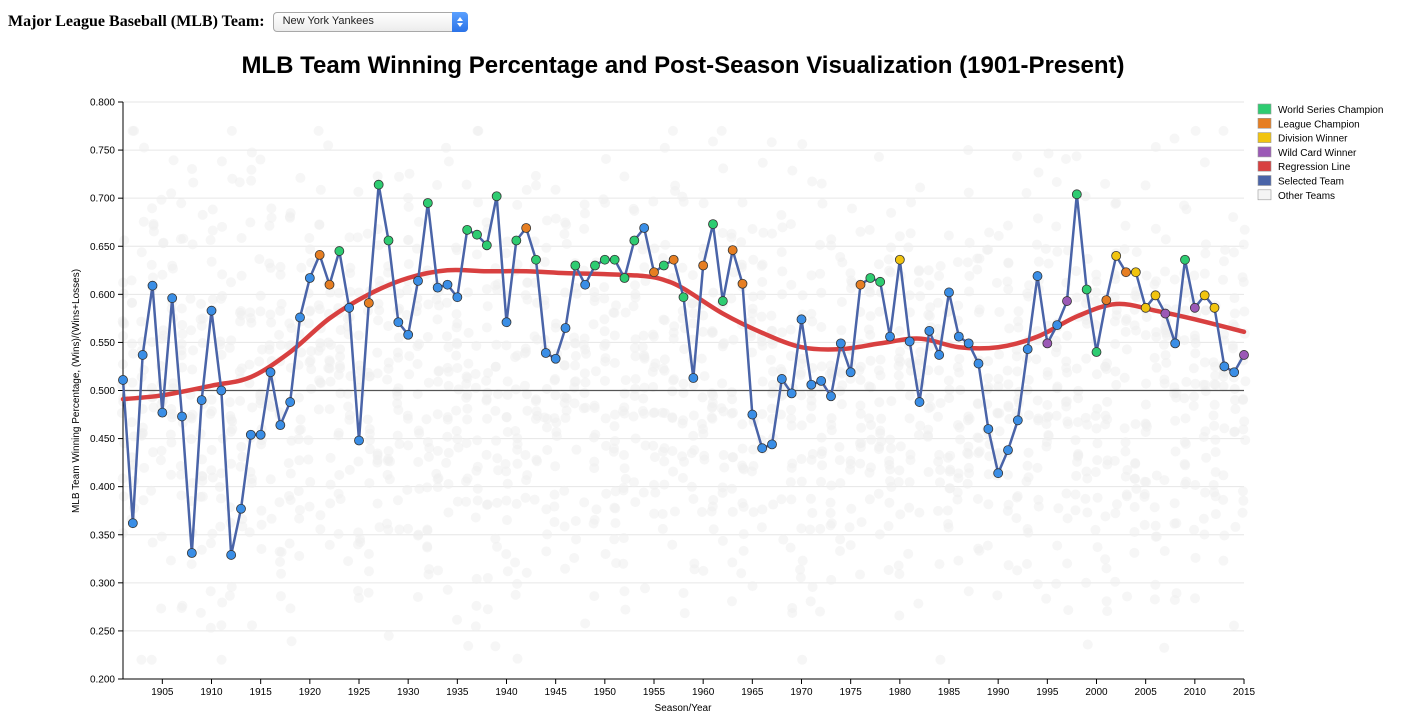 The width and height of the screenshot is (1401, 727). I want to click on select-arrows-icon, so click(459, 22).